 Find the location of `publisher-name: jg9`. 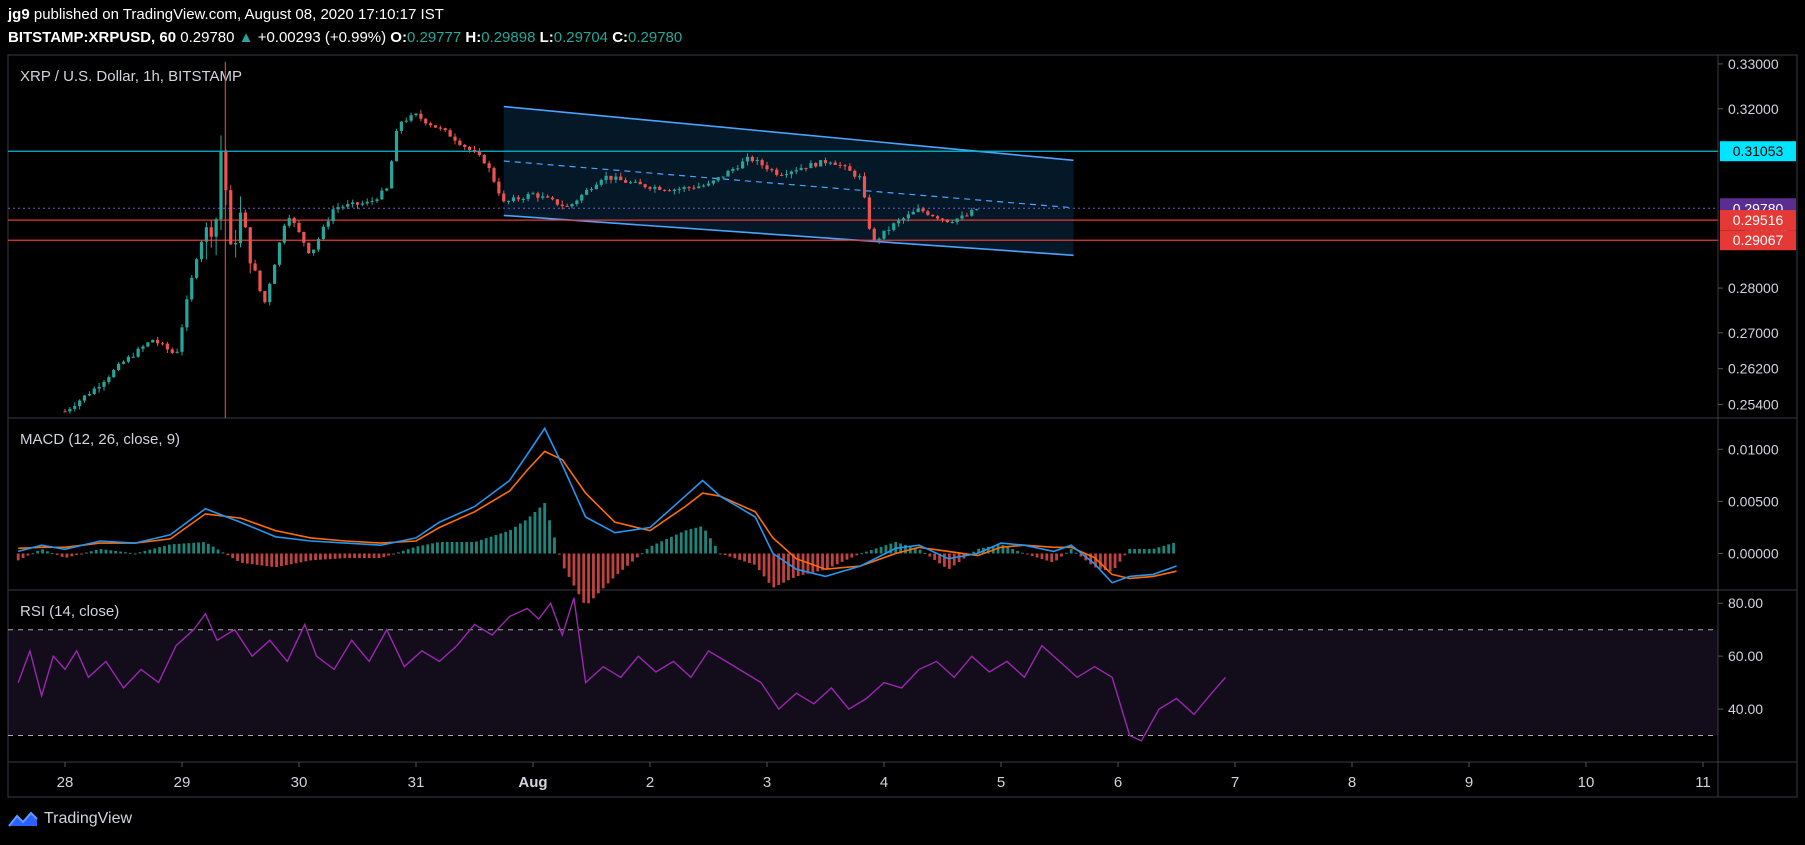

publisher-name: jg9 is located at coordinates (19, 14).